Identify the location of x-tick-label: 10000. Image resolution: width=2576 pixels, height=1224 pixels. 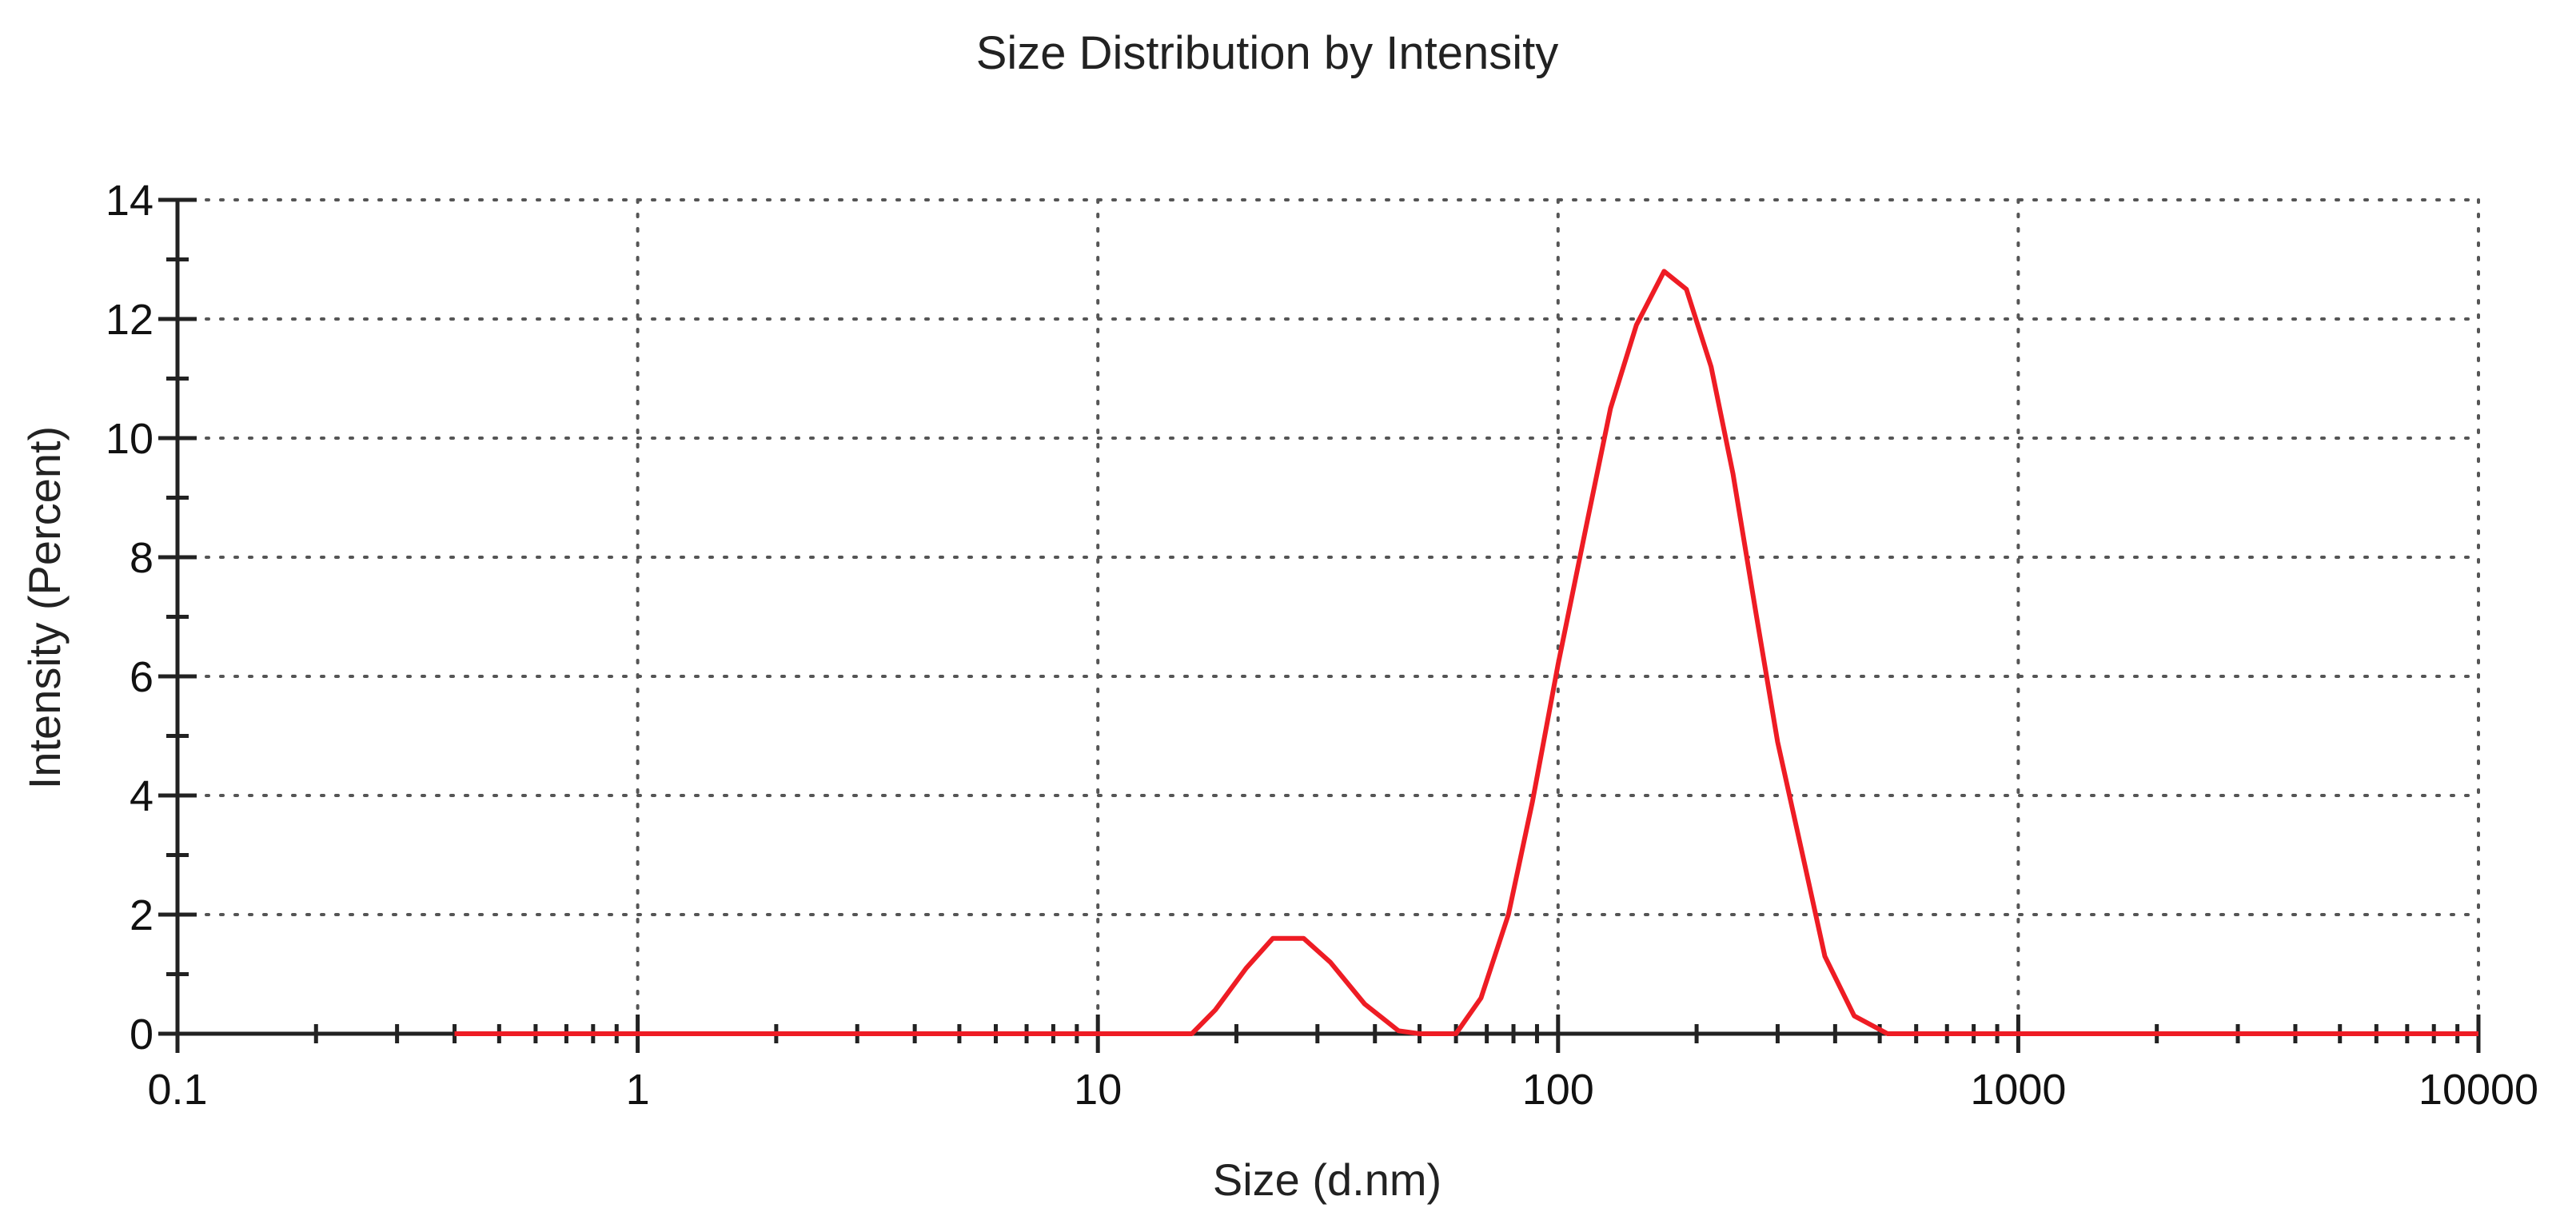
(2478, 1090).